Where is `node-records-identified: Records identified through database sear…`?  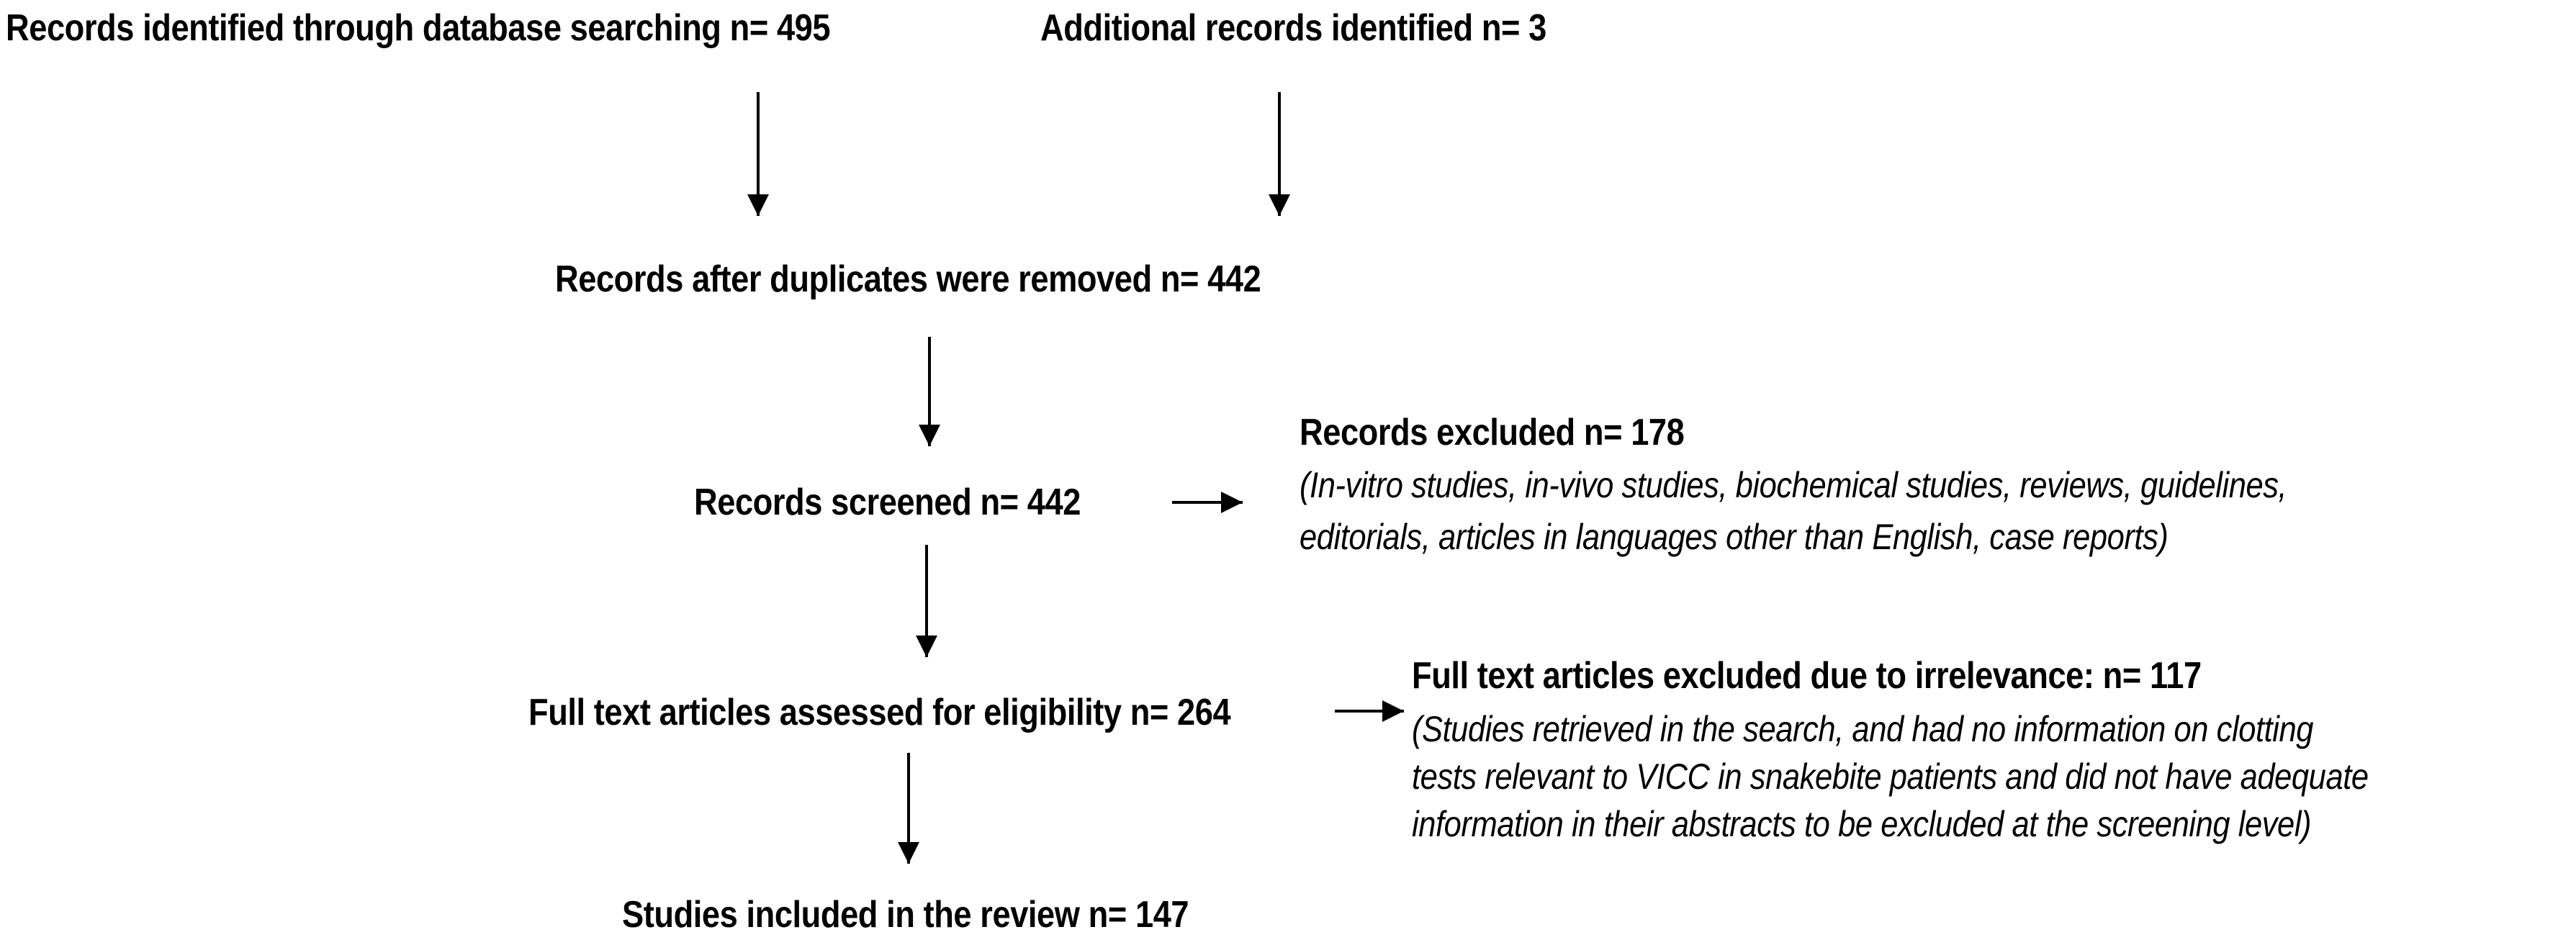
node-records-identified: Records identified through database sear… is located at coordinates (418, 28).